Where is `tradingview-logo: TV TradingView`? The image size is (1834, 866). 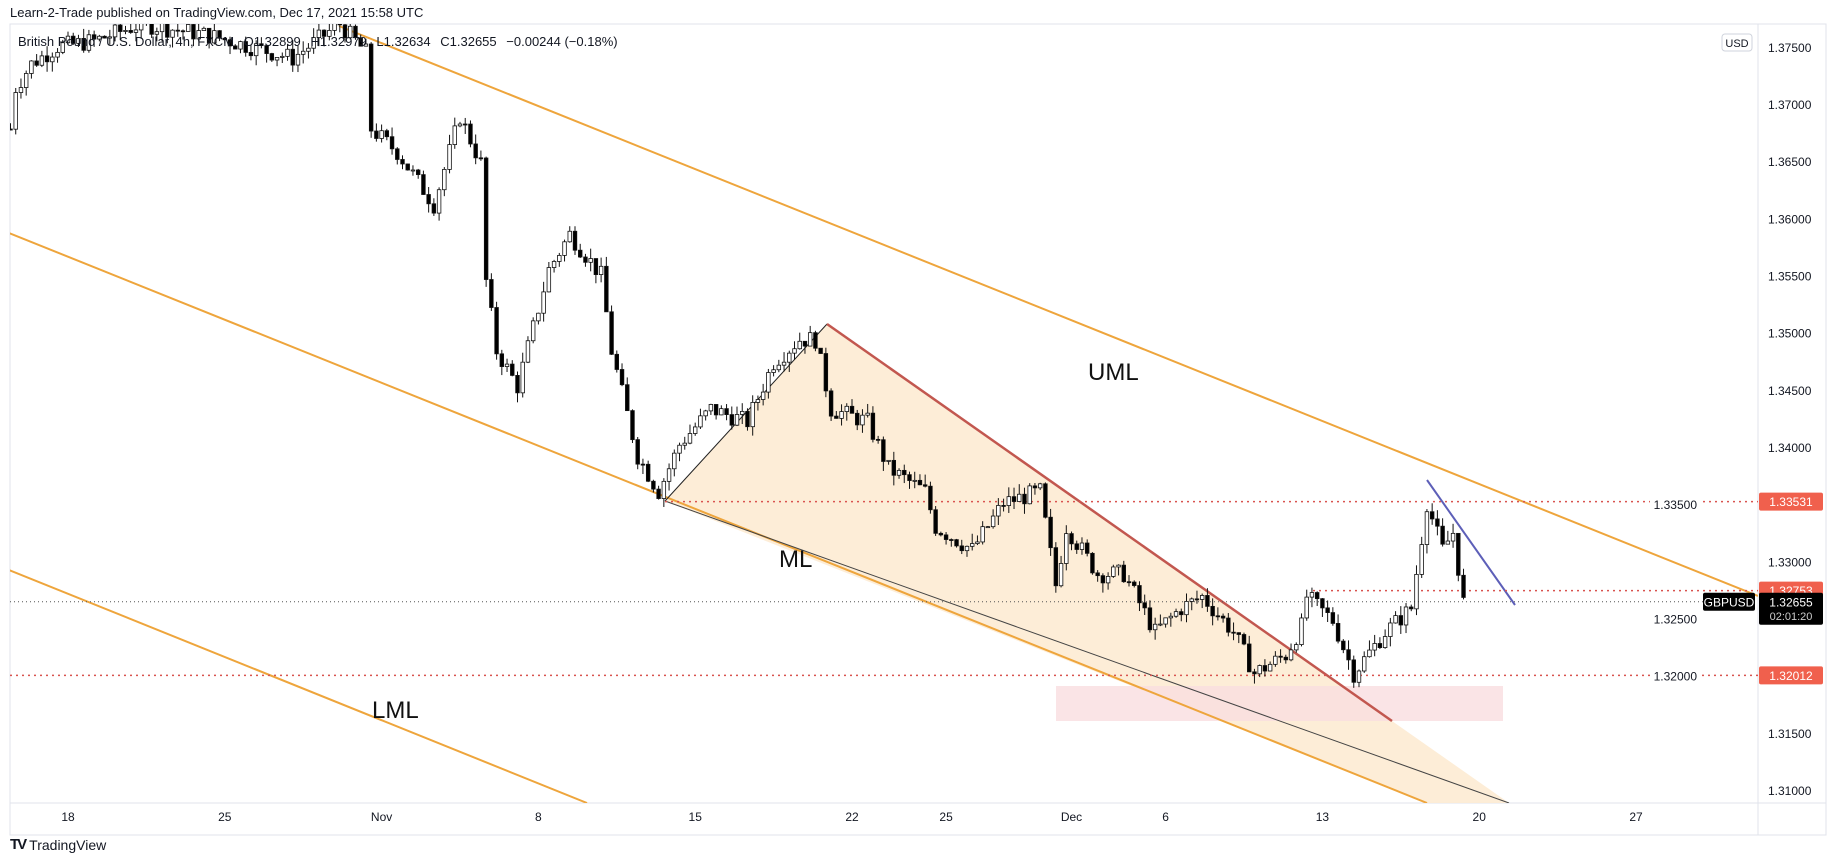 tradingview-logo: TV TradingView is located at coordinates (58, 844).